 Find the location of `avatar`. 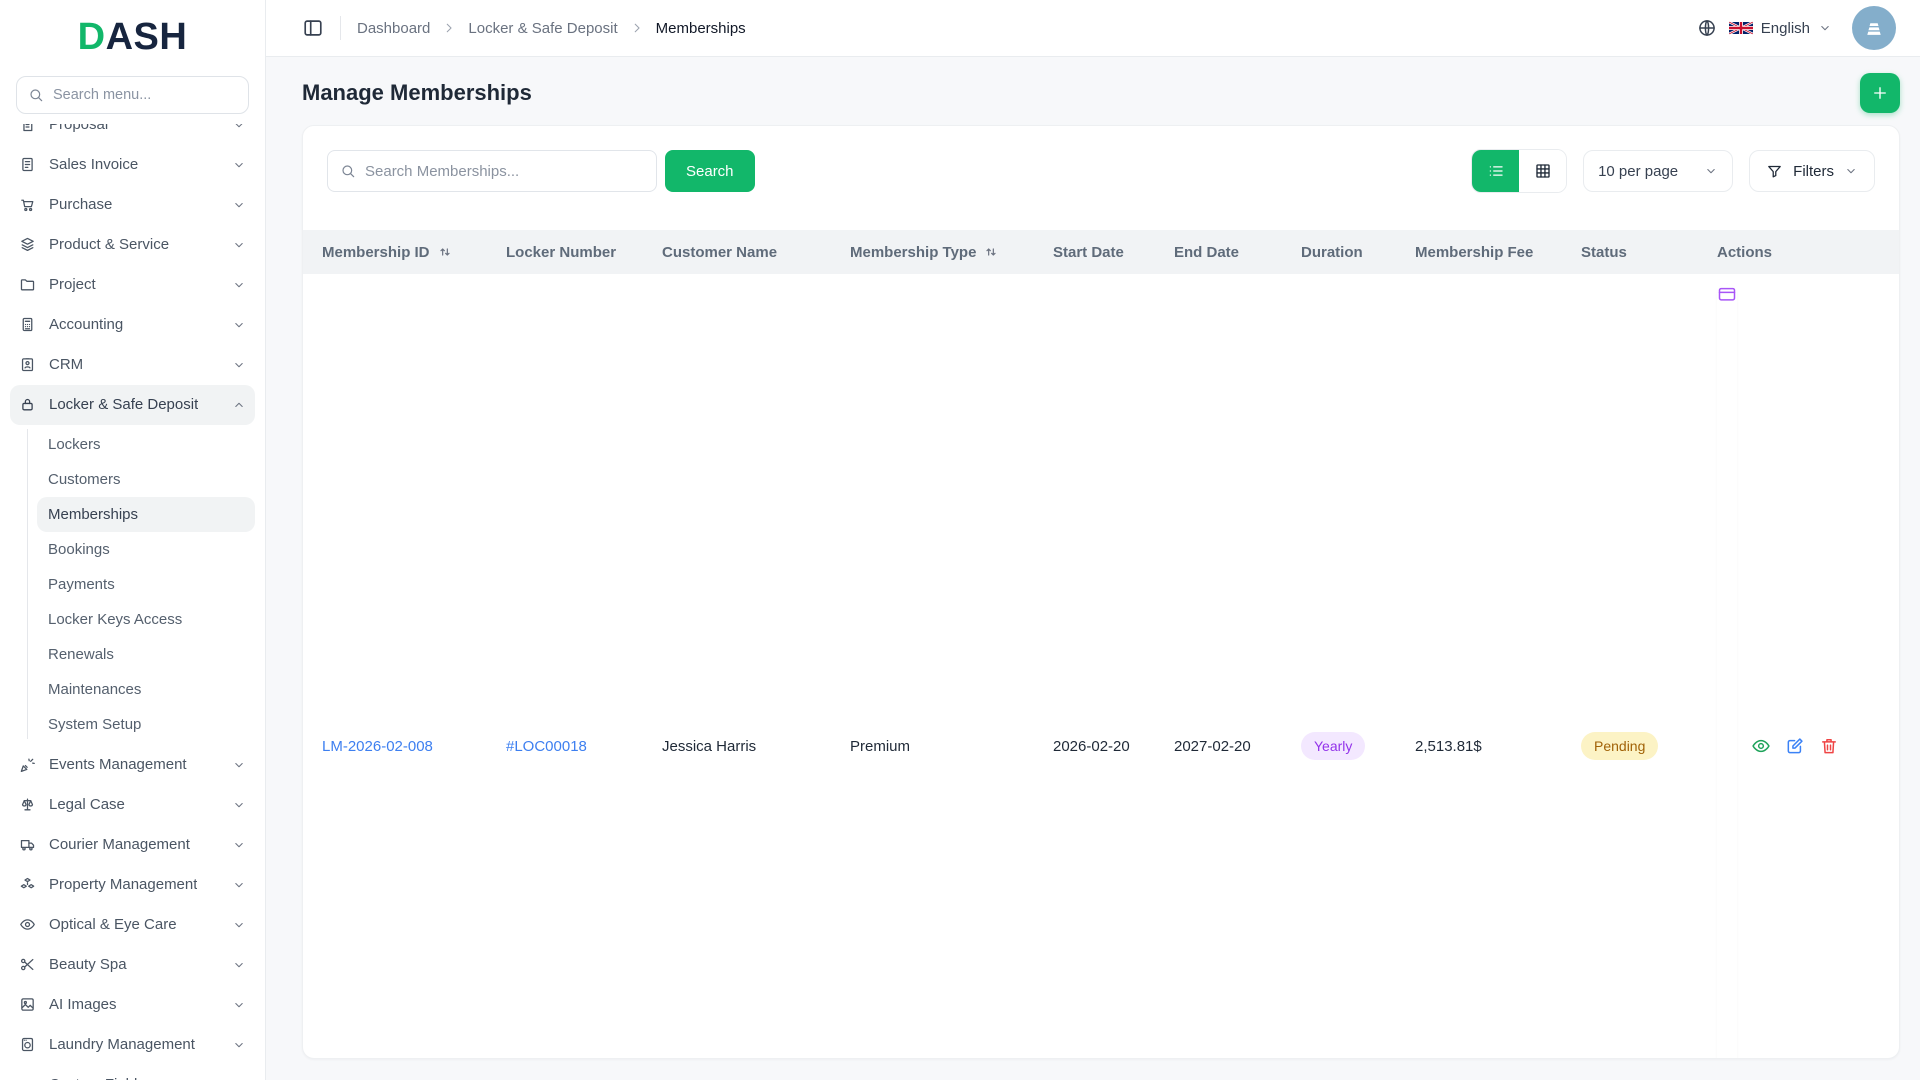

avatar is located at coordinates (1874, 28).